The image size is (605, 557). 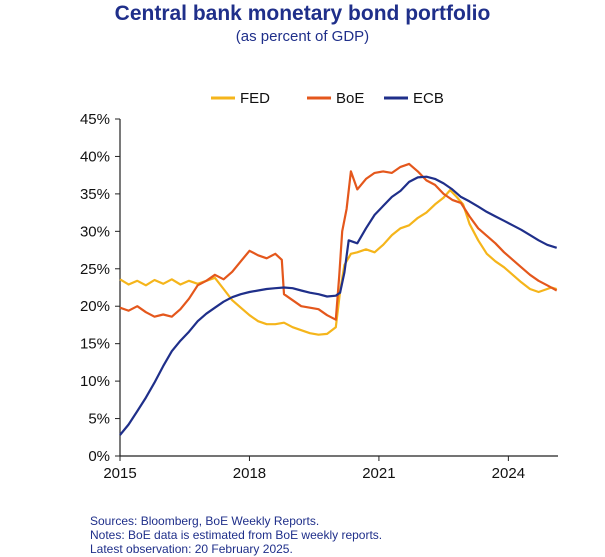 I want to click on chart-title: Central bank monetary bond portfolio, so click(x=302, y=13).